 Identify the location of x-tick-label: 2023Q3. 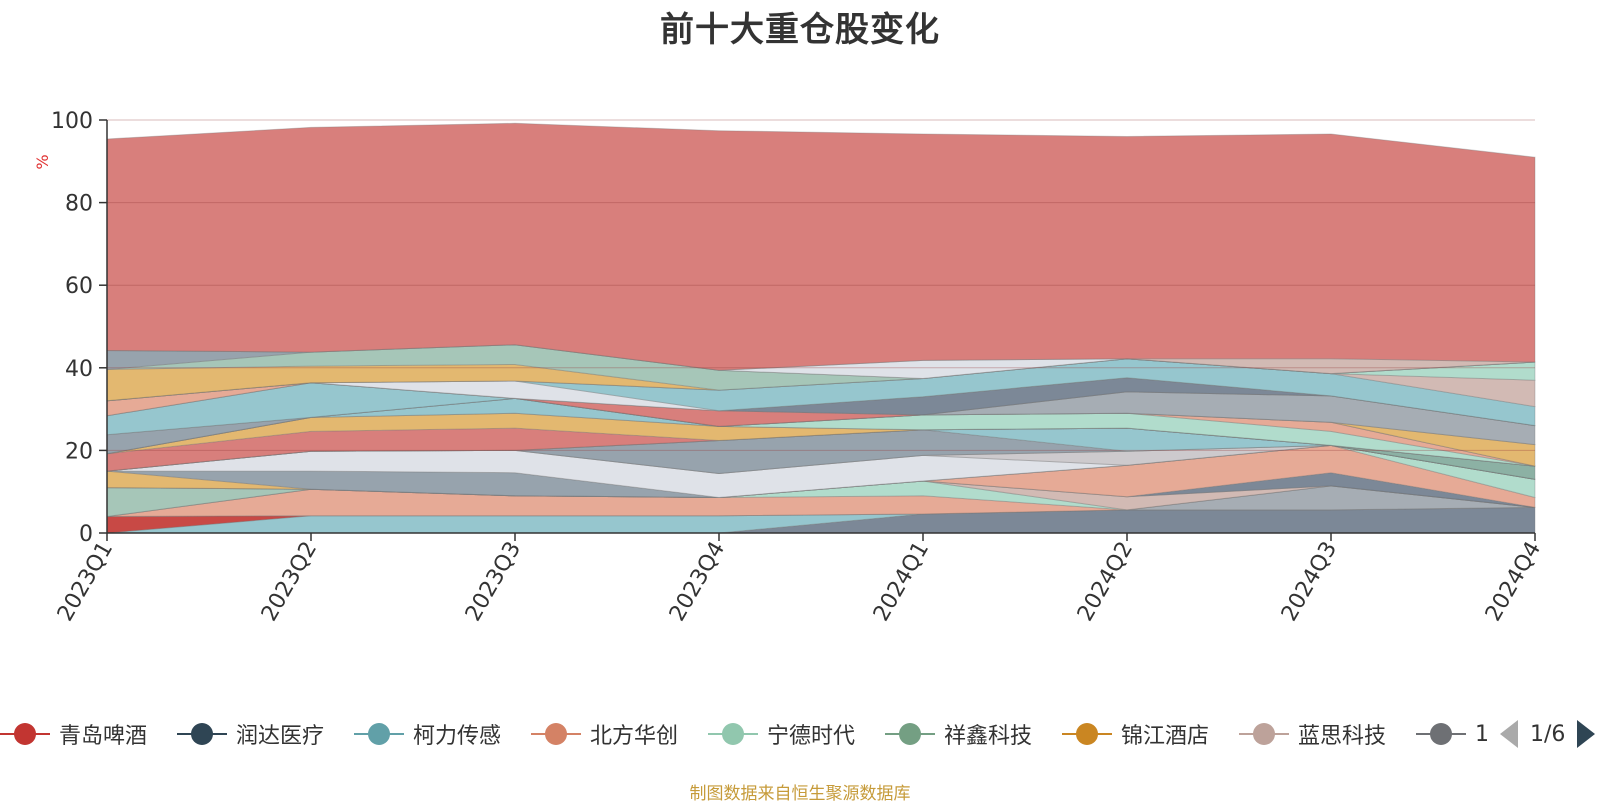
(493, 582).